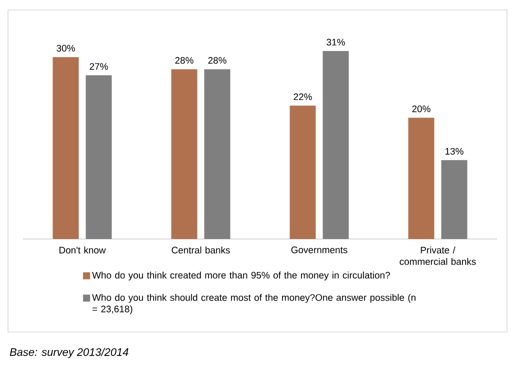  I want to click on data-label: 20%, so click(421, 109).